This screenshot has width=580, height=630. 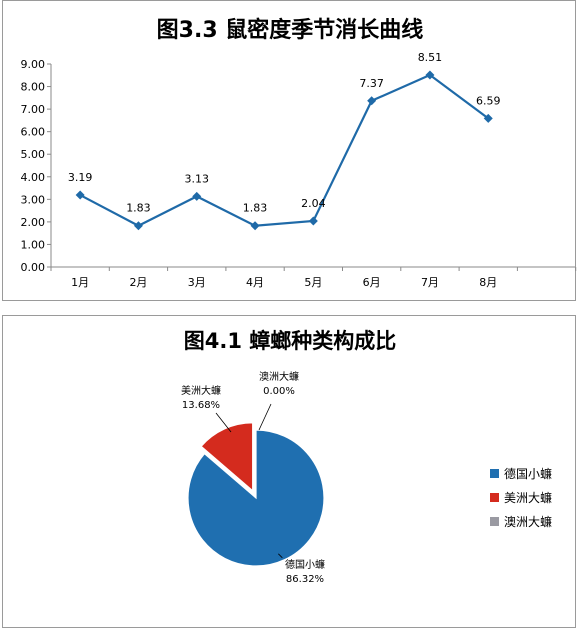 I want to click on y-tick-label: 3.00, so click(x=33, y=199).